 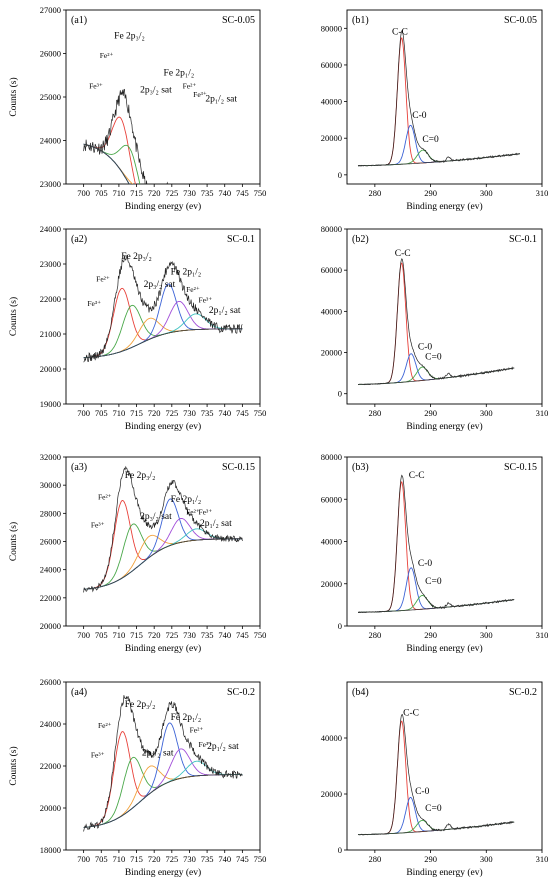 What do you see at coordinates (79, 692) in the screenshot?
I see `panel-tag: (a4)` at bounding box center [79, 692].